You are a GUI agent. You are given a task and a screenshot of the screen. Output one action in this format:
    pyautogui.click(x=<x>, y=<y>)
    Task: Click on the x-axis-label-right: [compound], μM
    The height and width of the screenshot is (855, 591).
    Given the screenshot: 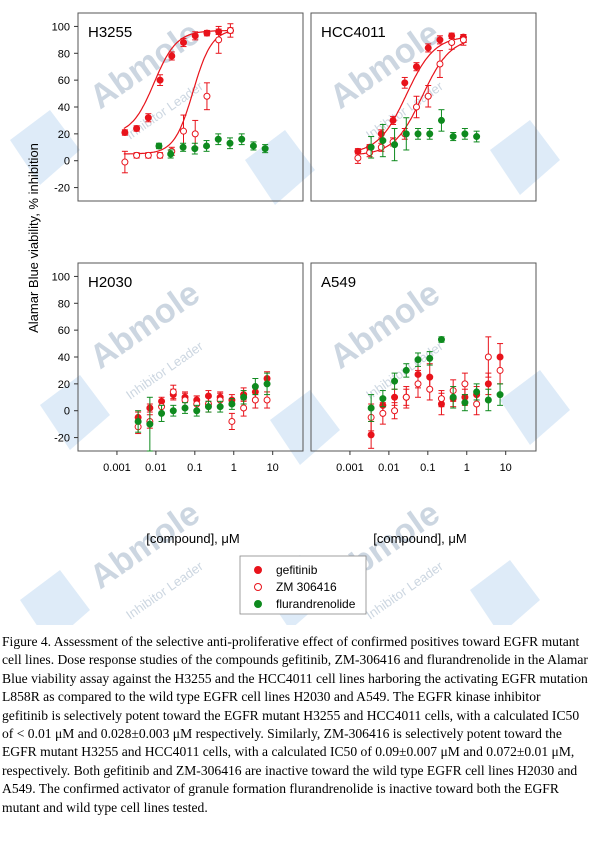 What is the action you would take?
    pyautogui.click(x=419, y=538)
    